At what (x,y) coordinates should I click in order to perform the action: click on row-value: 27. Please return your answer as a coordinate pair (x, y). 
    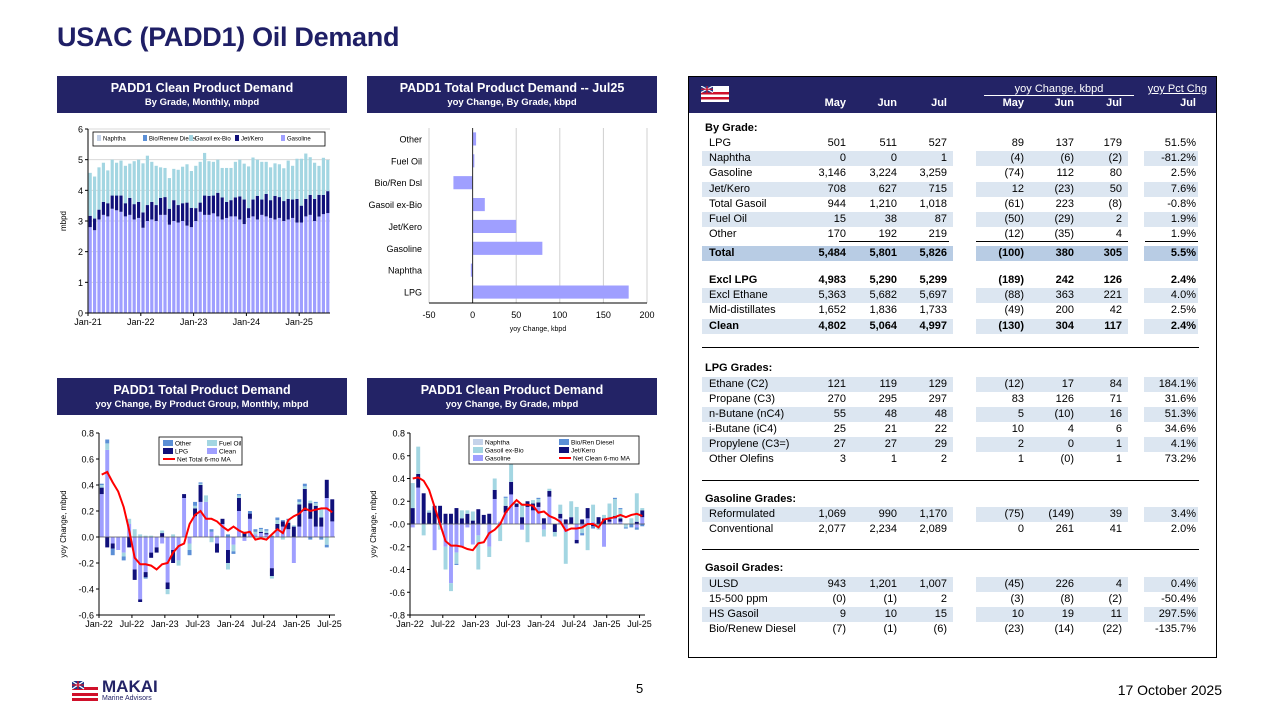
    Looking at the image, I should click on (890, 443).